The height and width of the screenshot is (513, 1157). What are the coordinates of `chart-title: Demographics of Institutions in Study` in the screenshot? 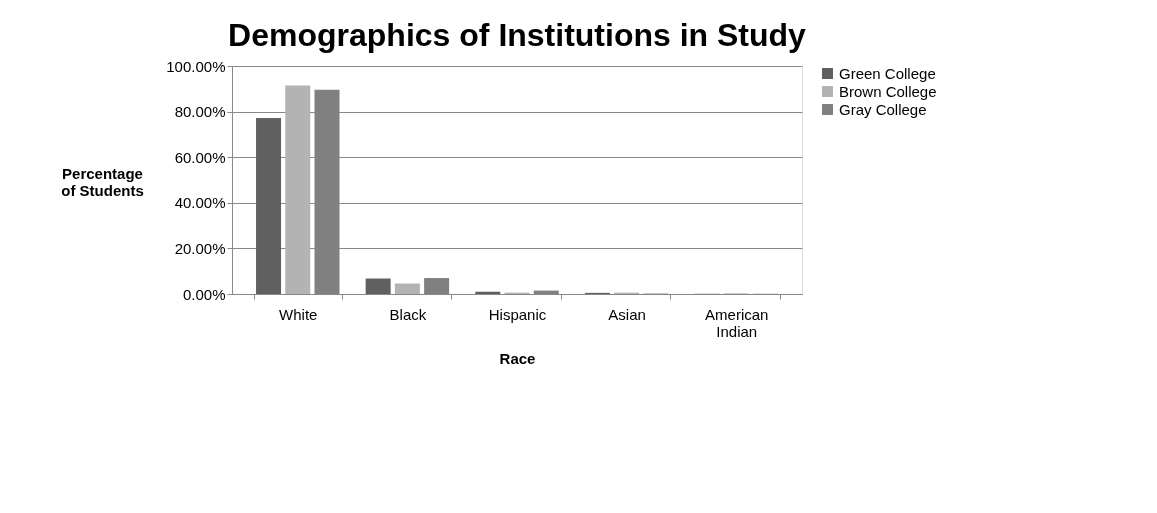 It's located at (517, 35).